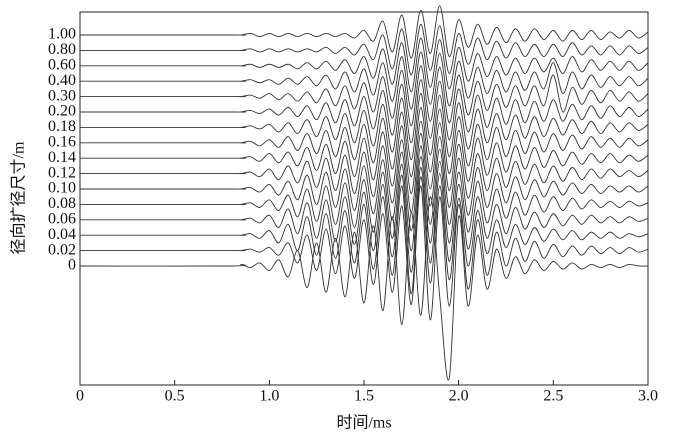  I want to click on x-axis-label: 时间/ms, so click(363, 423).